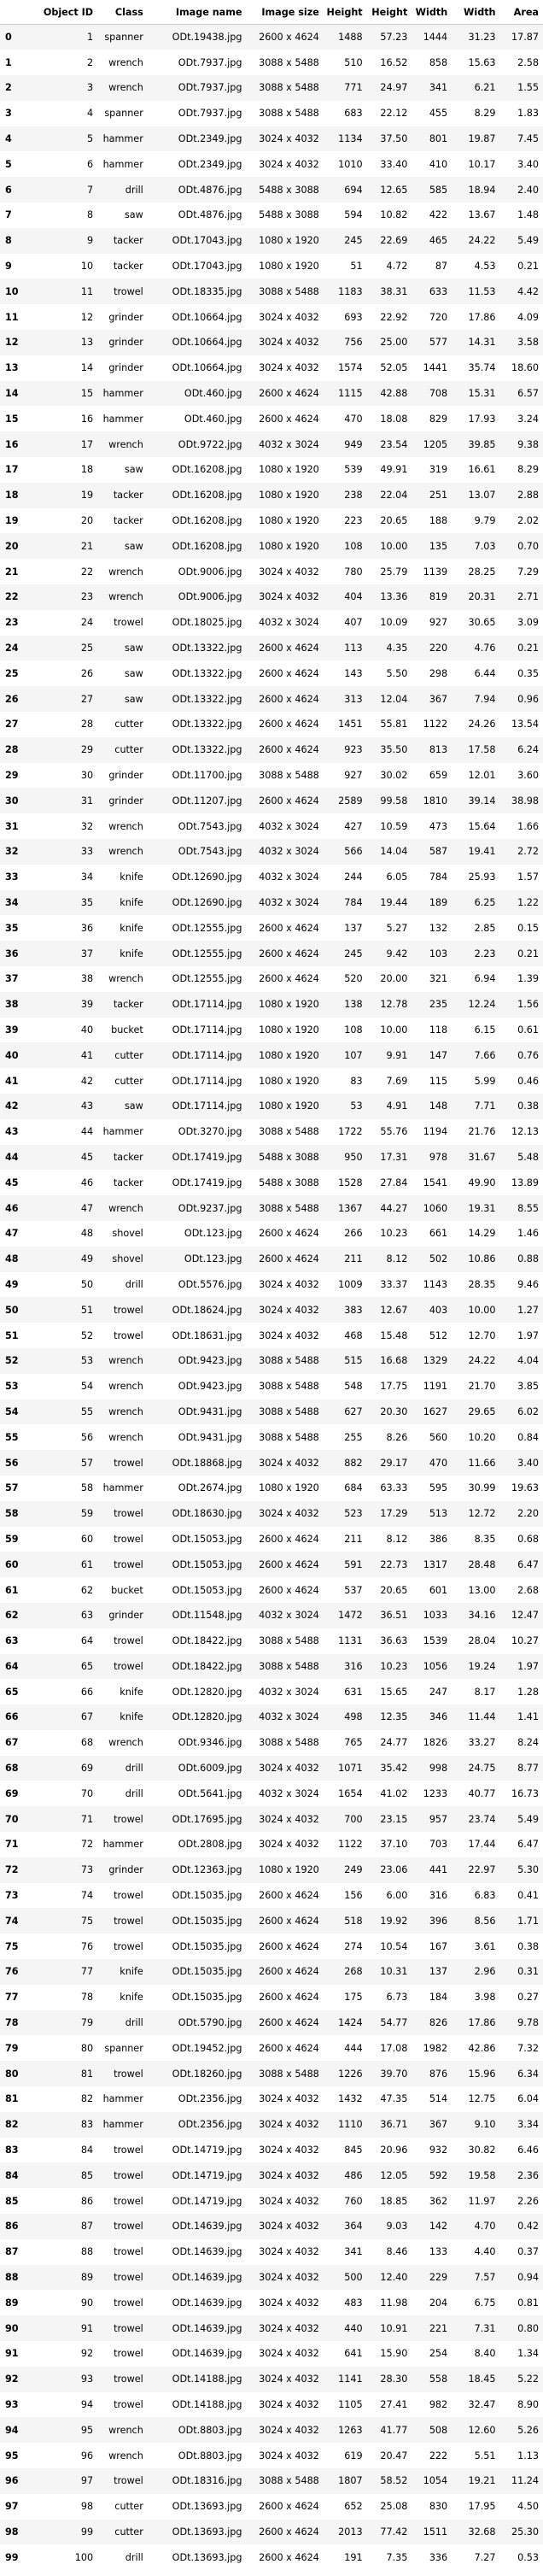 Image resolution: width=543 pixels, height=2576 pixels. What do you see at coordinates (207, 954) in the screenshot?
I see `table-cell: ODt.12555.jpg` at bounding box center [207, 954].